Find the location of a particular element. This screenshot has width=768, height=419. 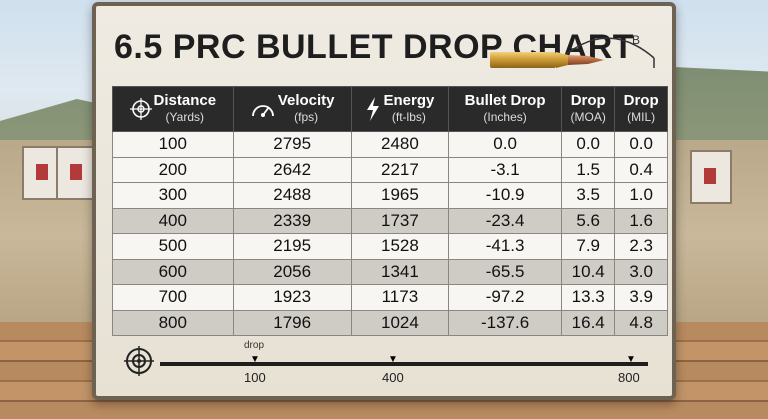

scale-label: 100 is located at coordinates (255, 377).